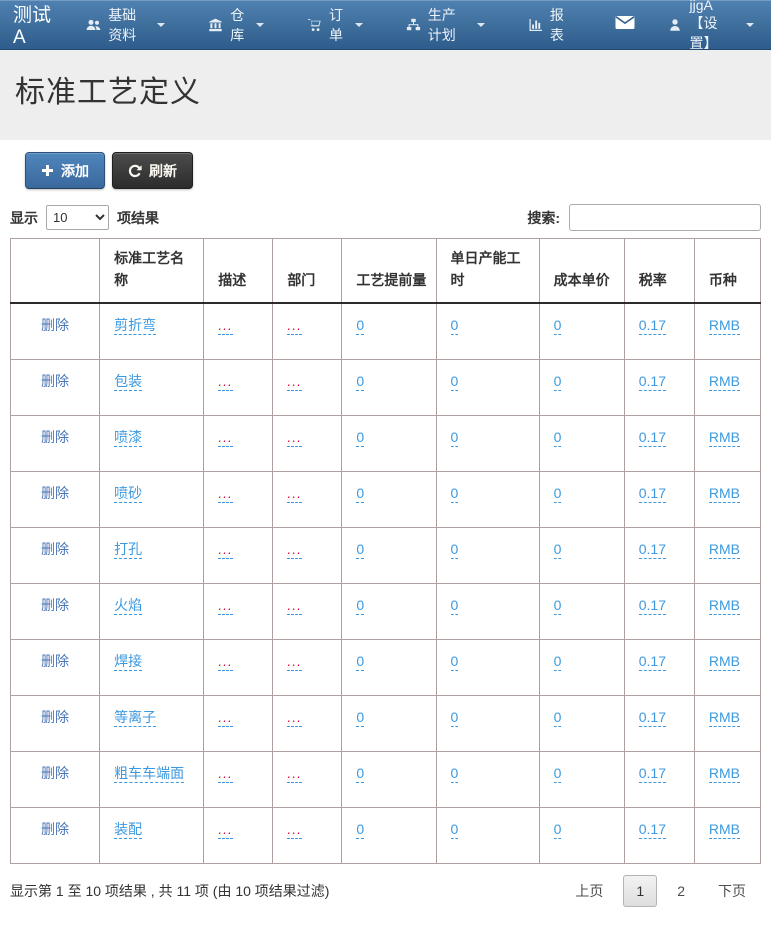  Describe the element at coordinates (732, 890) in the screenshot. I see `pagination-next: 下页` at that location.